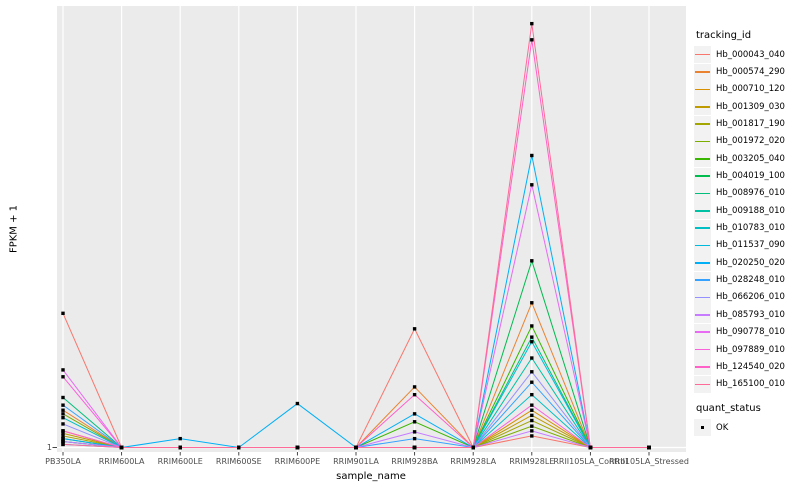 This screenshot has width=800, height=500. I want to click on x-tick-label: RRIM600LE, so click(180, 461).